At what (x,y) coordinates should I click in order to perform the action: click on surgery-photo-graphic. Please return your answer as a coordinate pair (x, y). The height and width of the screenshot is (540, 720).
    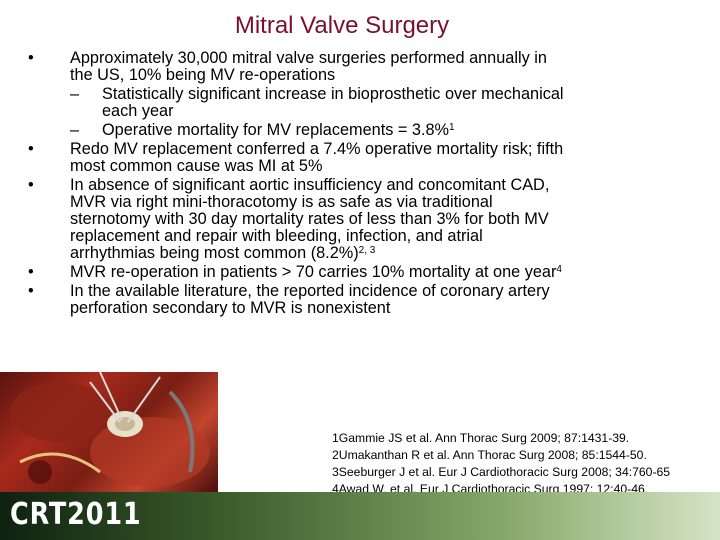
    Looking at the image, I should click on (110, 429).